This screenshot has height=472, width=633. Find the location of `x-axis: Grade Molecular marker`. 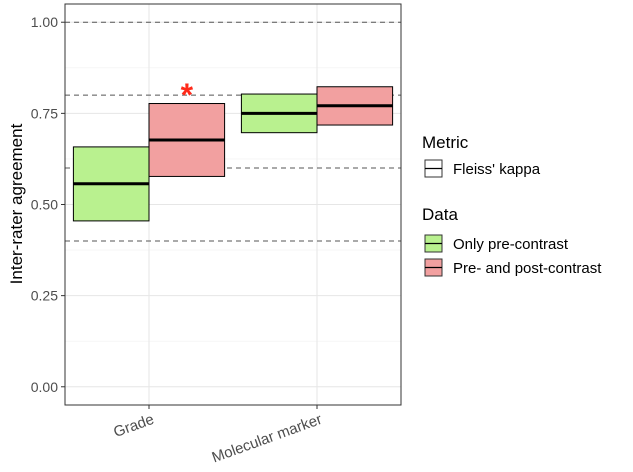

x-axis: Grade Molecular marker is located at coordinates (217, 435).